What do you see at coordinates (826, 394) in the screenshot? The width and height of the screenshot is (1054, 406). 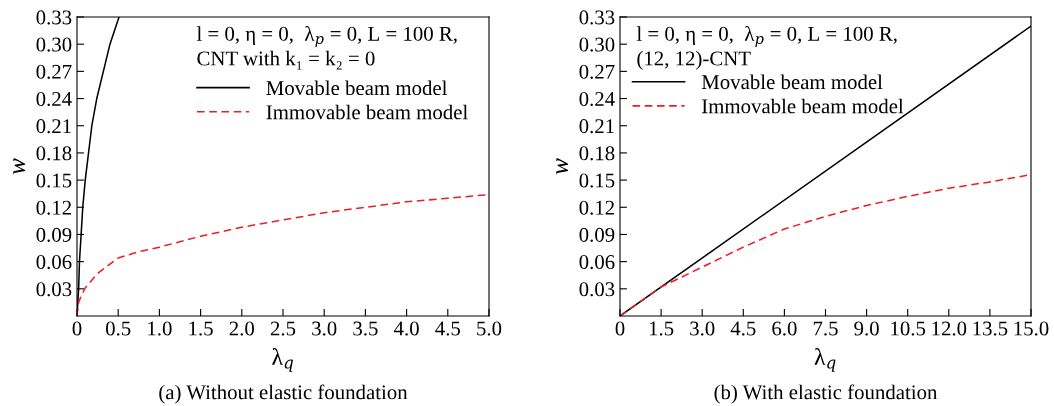 I see `text: (b) With elastic foundation` at bounding box center [826, 394].